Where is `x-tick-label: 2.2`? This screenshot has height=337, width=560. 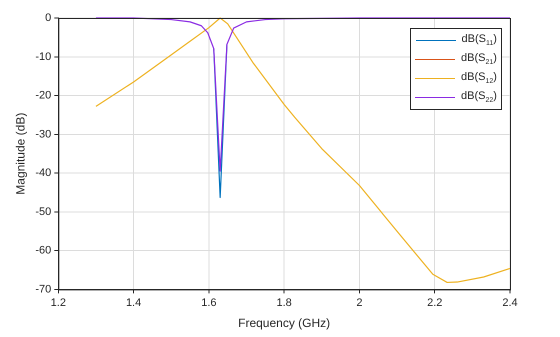
x-tick-label: 2.2 is located at coordinates (434, 303).